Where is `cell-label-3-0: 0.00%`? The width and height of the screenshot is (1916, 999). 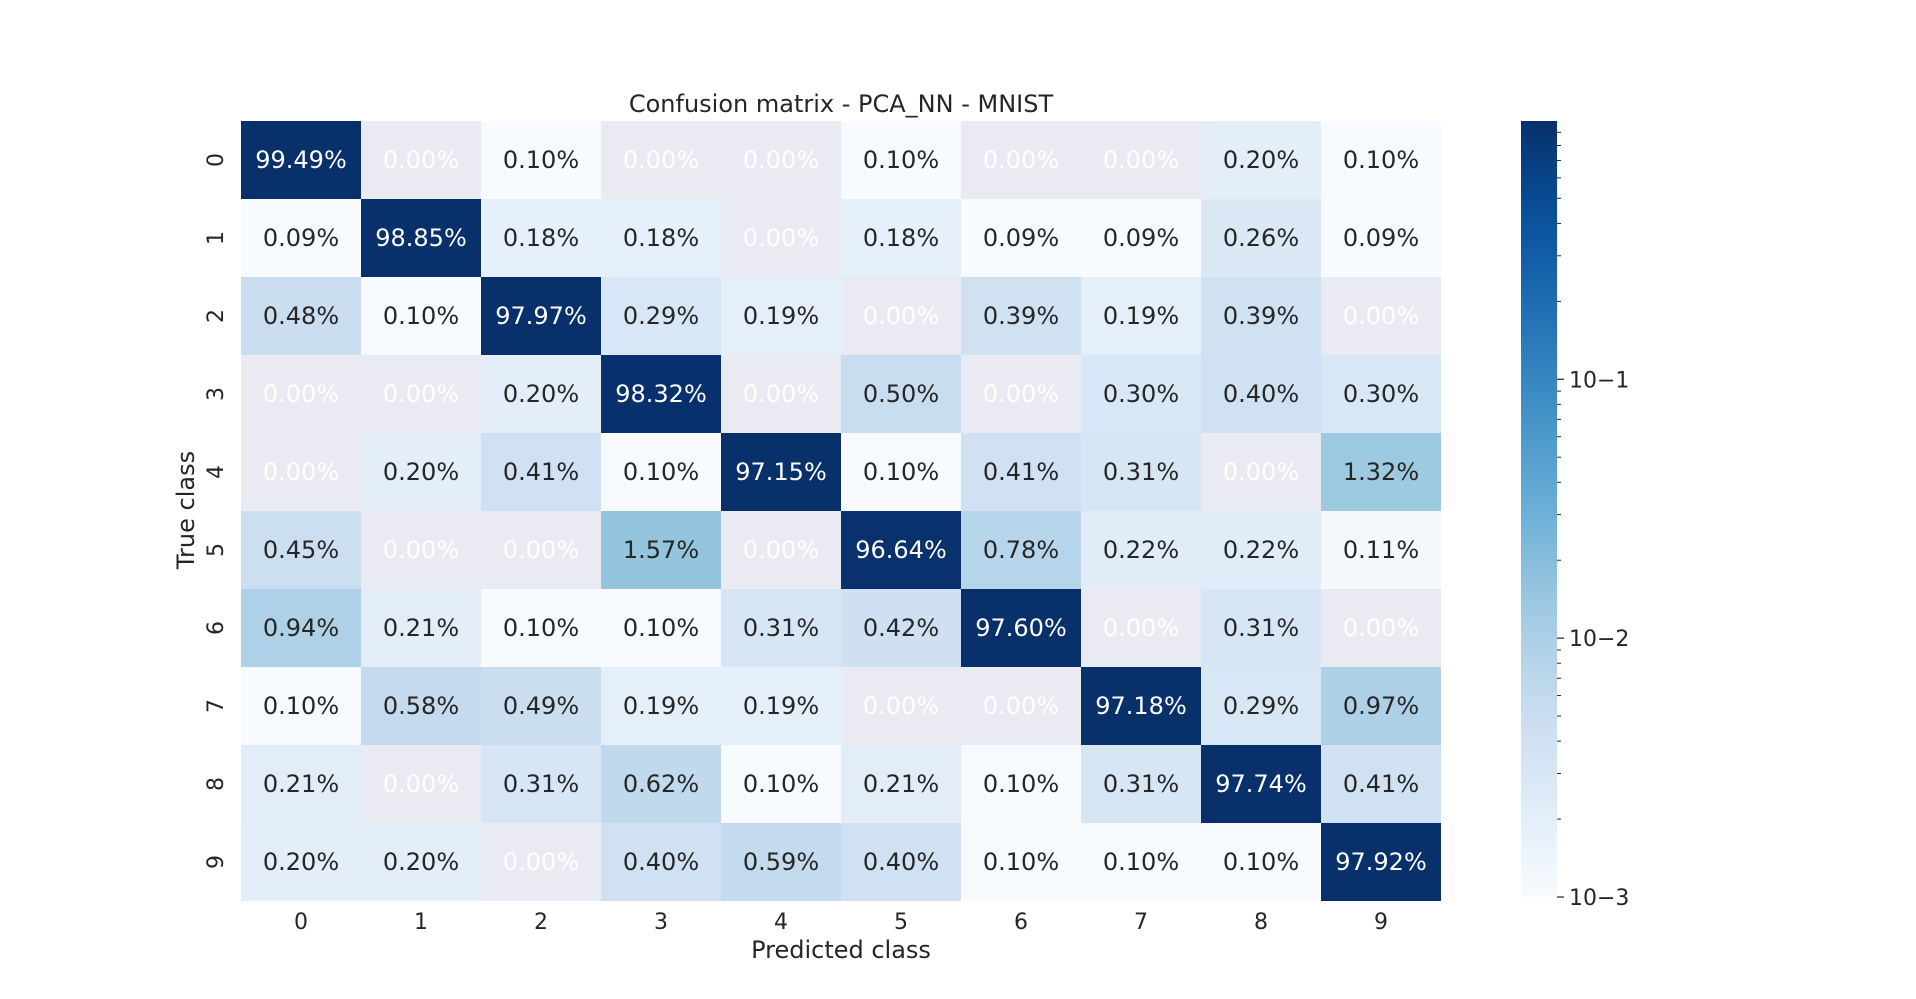
cell-label-3-0: 0.00% is located at coordinates (301, 394).